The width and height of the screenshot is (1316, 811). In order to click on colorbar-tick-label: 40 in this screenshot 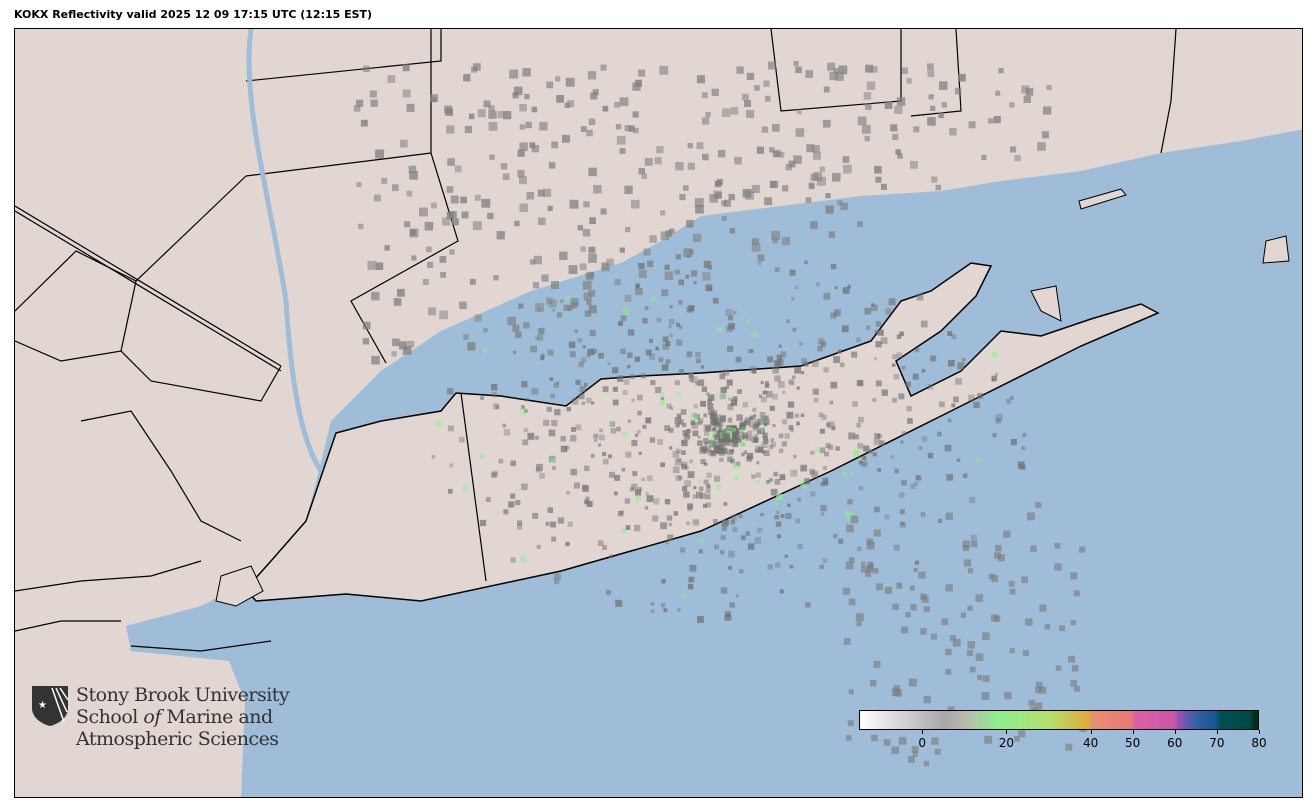, I will do `click(1090, 743)`.